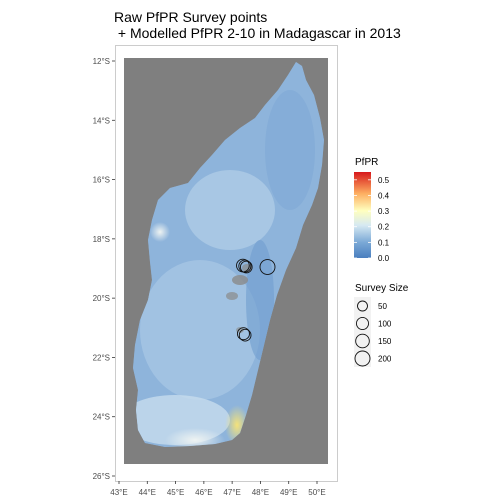 The image size is (504, 504). What do you see at coordinates (288, 492) in the screenshot?
I see `x-tick-label: 49°E` at bounding box center [288, 492].